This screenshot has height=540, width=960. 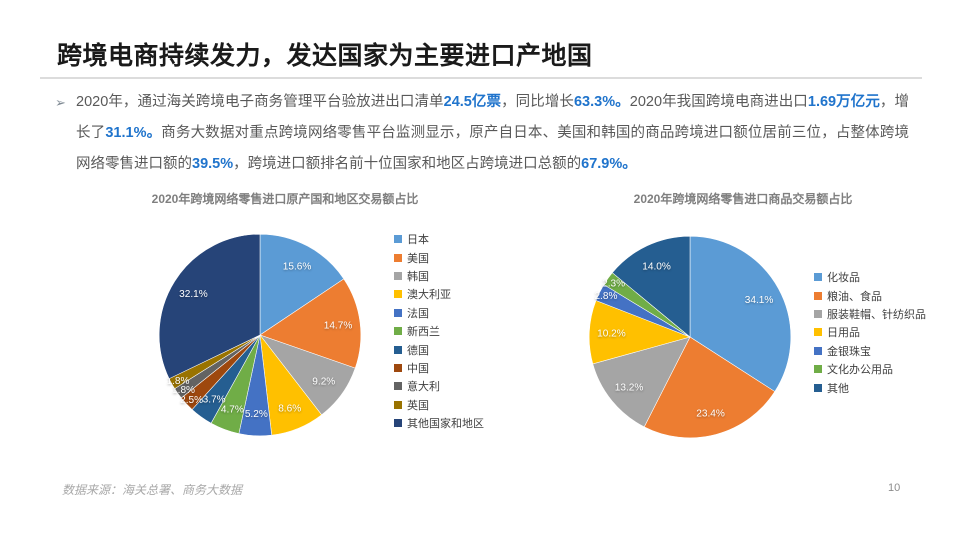 What do you see at coordinates (429, 295) in the screenshot?
I see `legend-label: 澳大利亚` at bounding box center [429, 295].